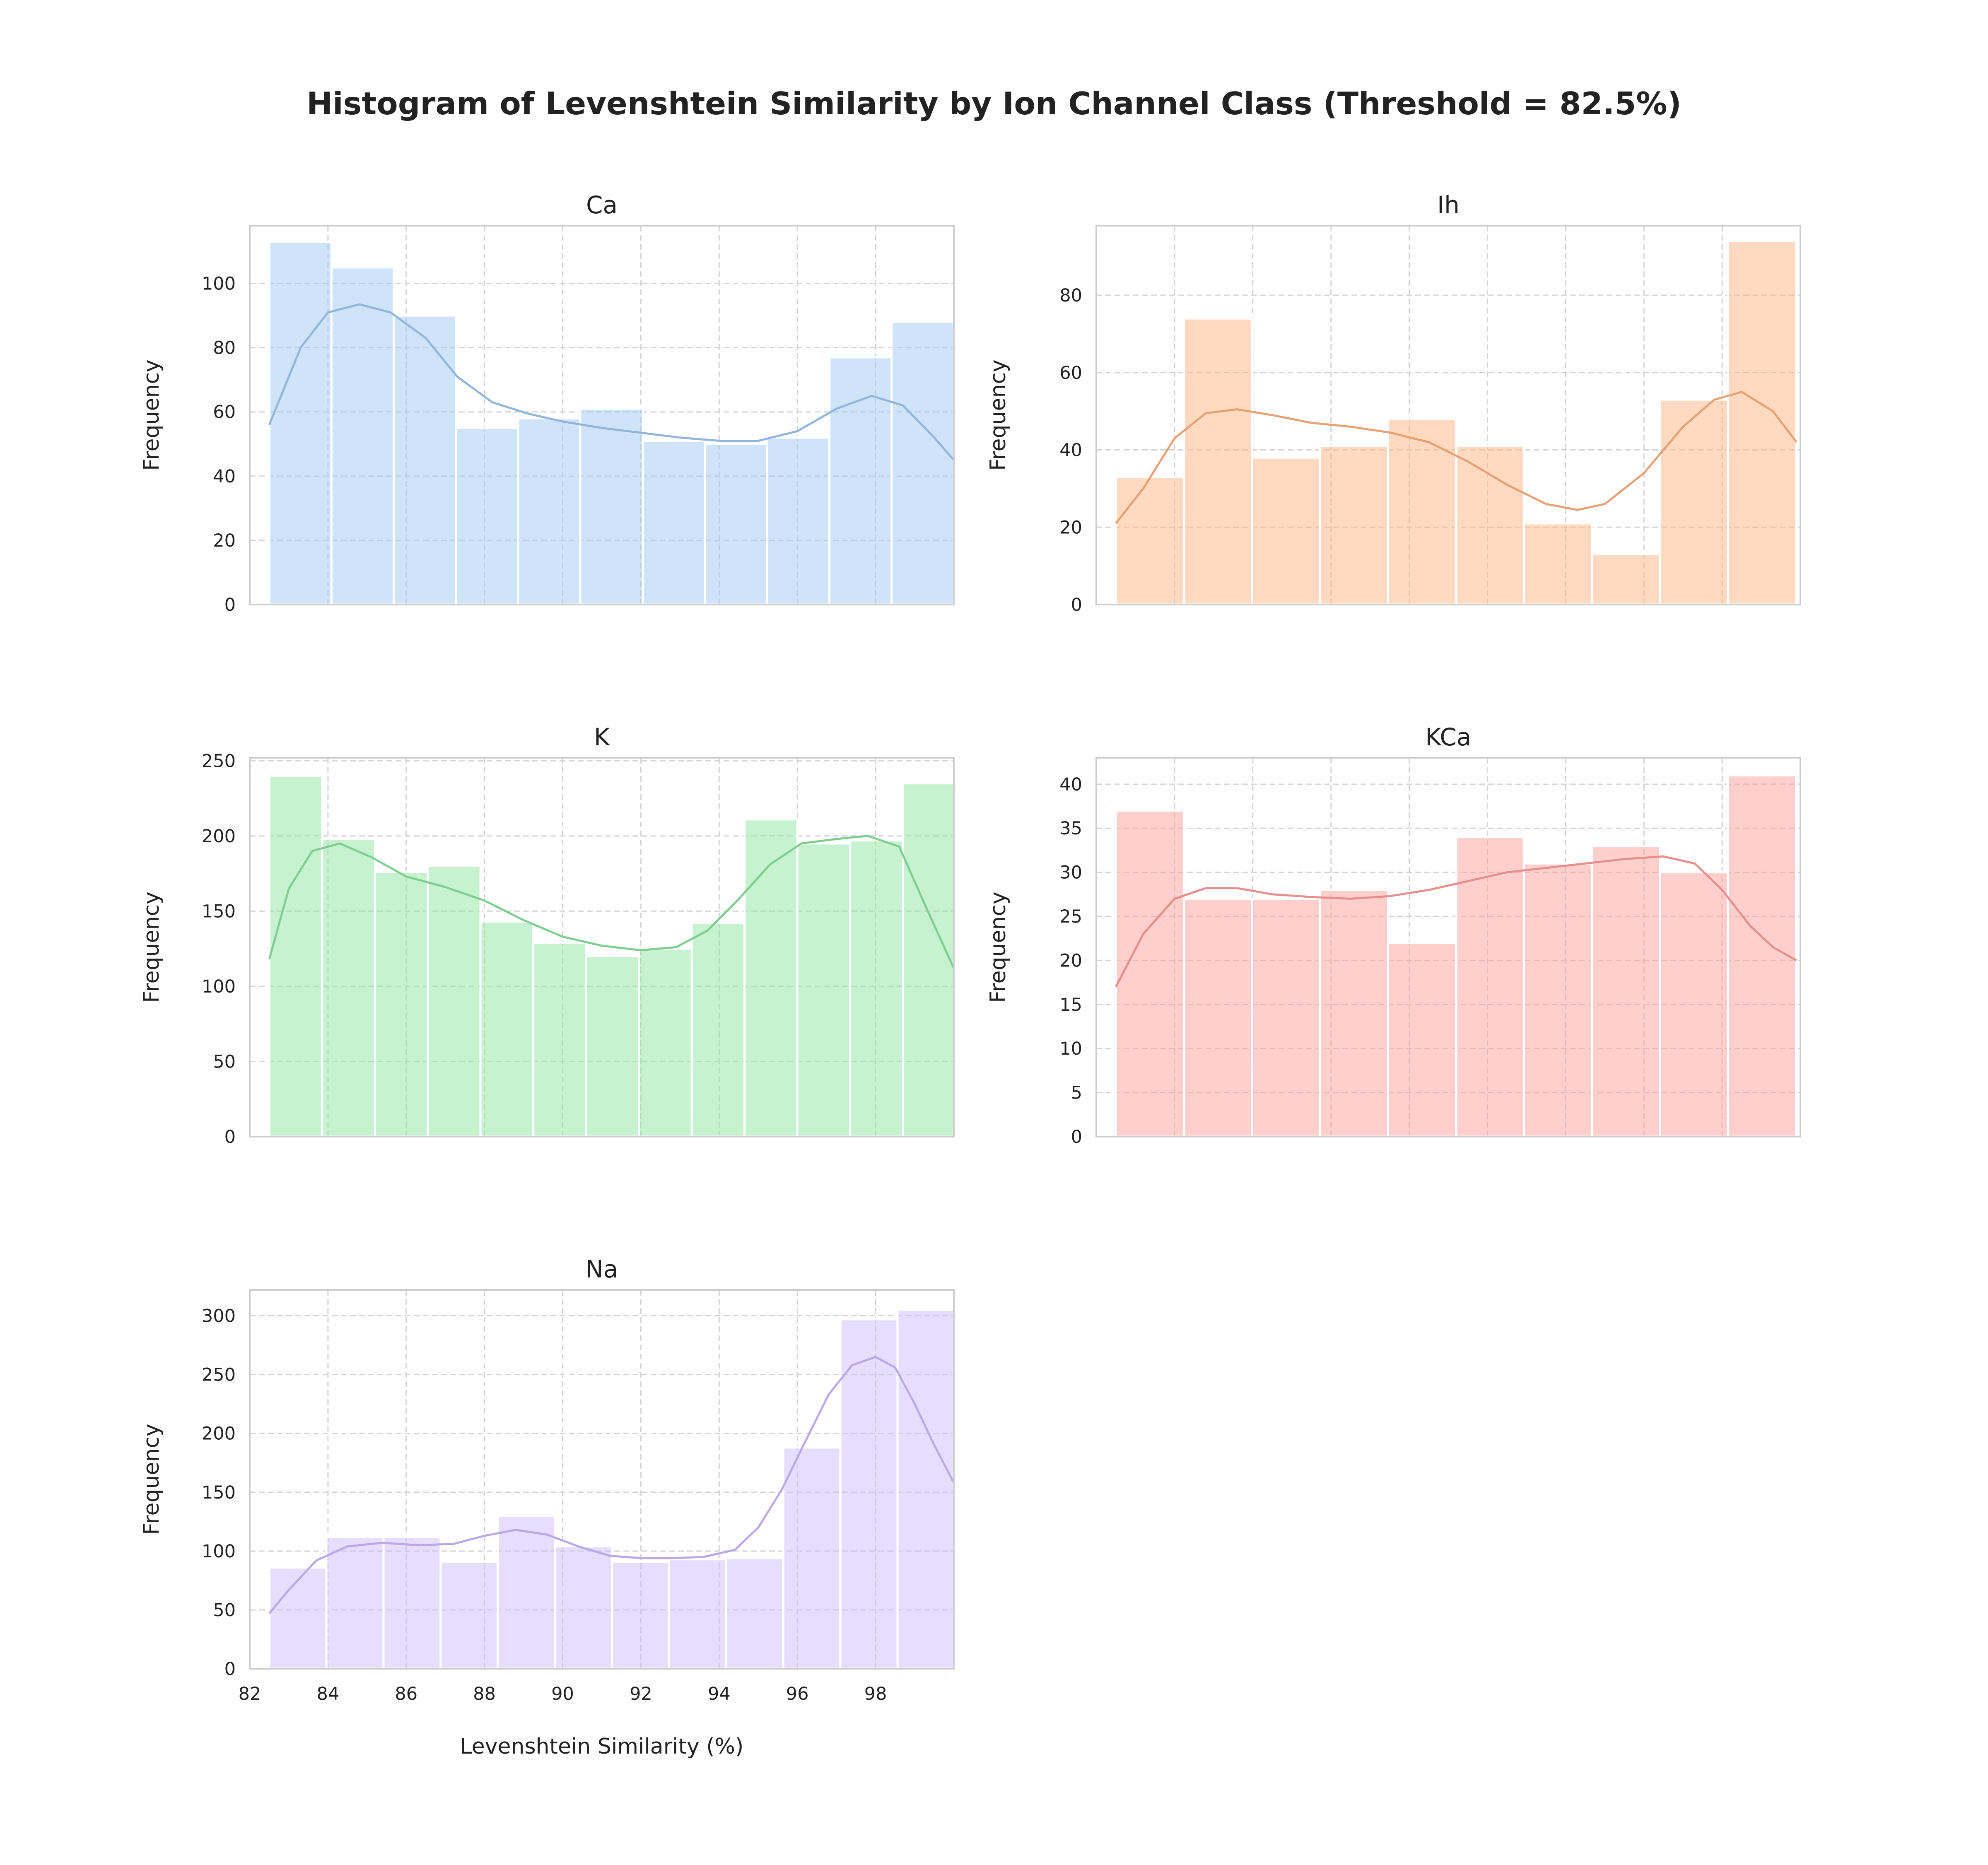  I want to click on x-tick-label: 88, so click(484, 1694).